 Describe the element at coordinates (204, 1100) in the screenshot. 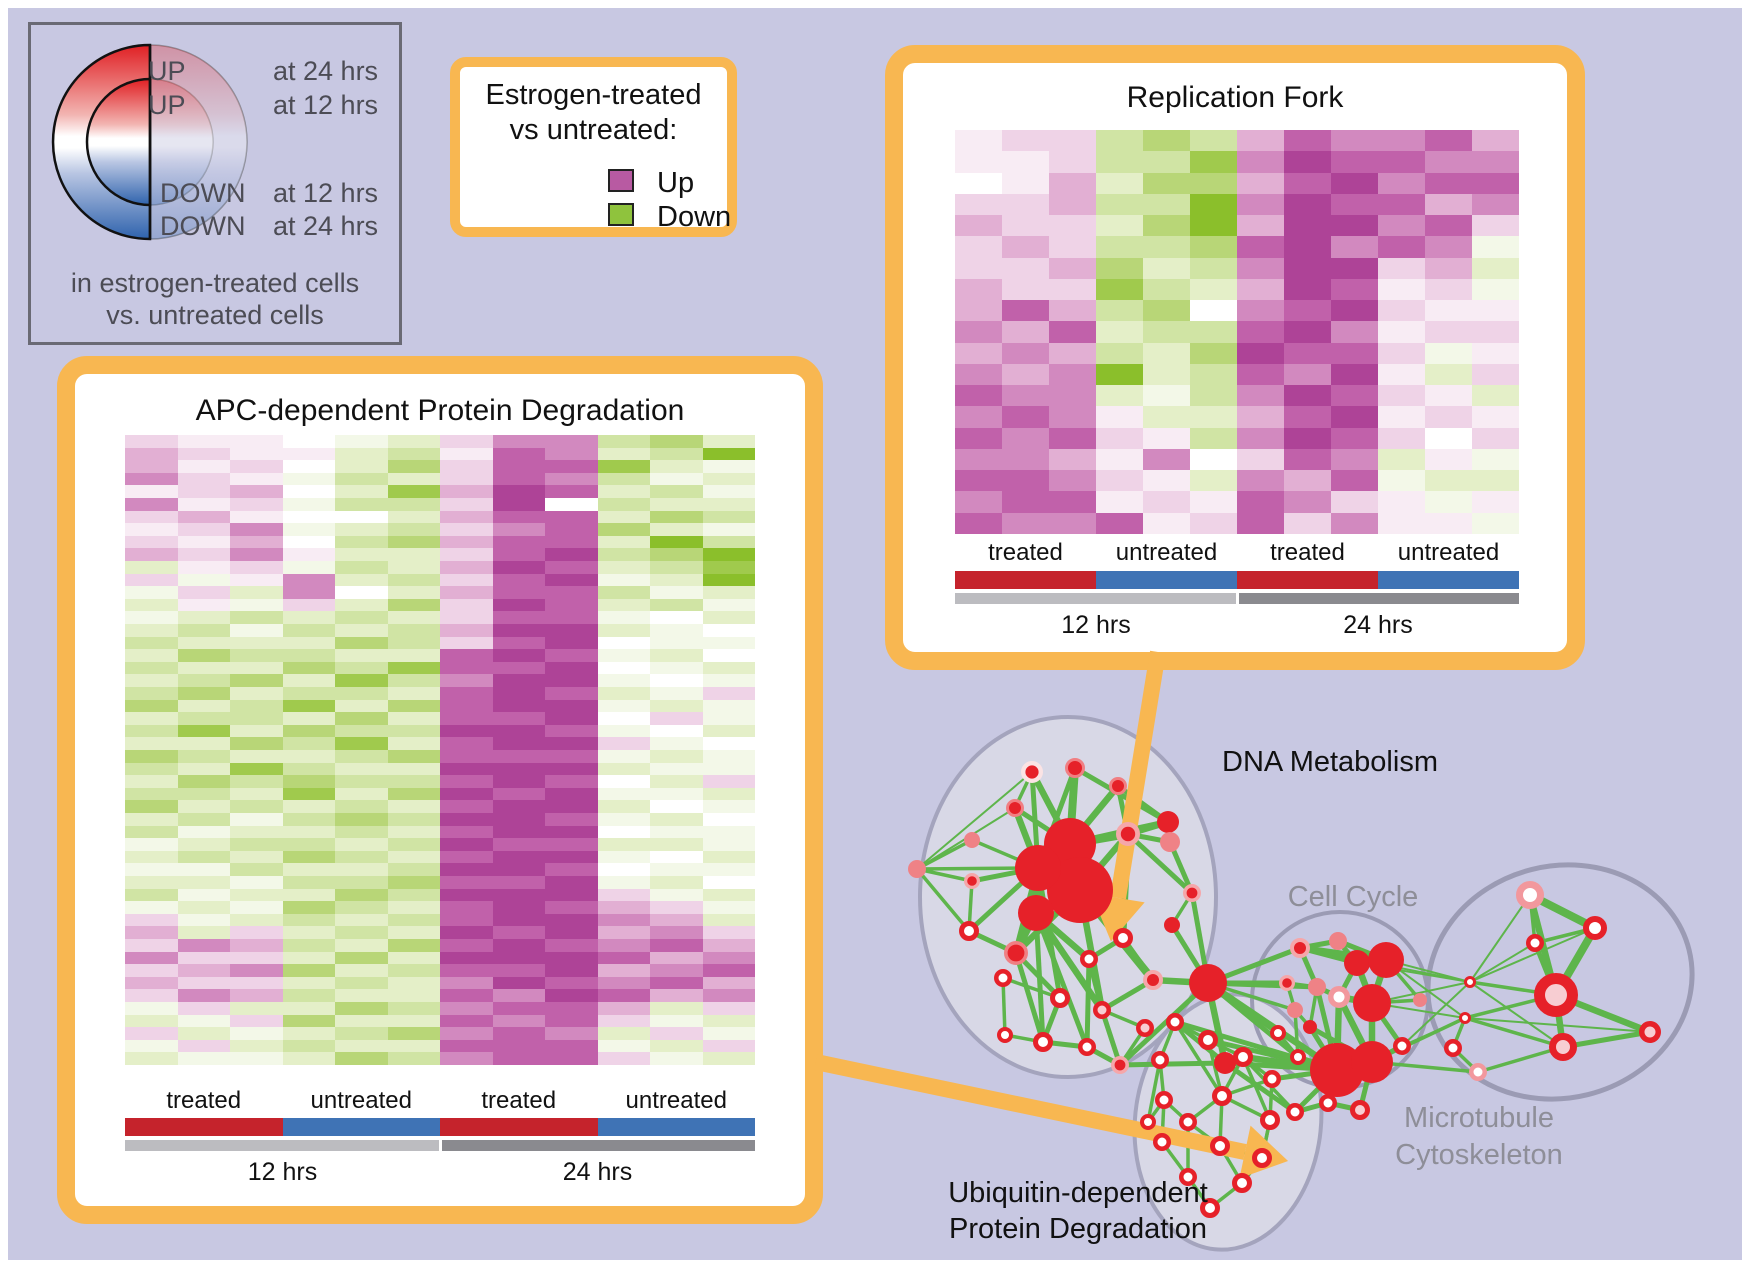

I see `apc-group-label-1: treated` at that location.